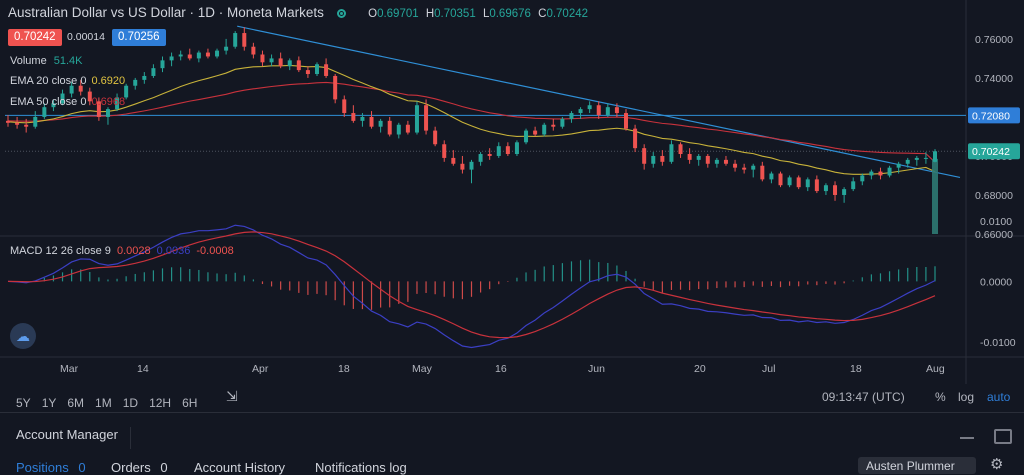 The width and height of the screenshot is (1024, 475). I want to click on date-range-icon: ⇲, so click(232, 396).